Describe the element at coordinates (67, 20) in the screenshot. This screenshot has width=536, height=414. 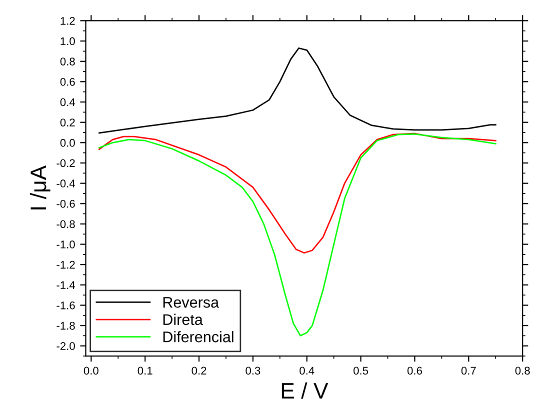
I see `y-tick-label: 1.2` at that location.